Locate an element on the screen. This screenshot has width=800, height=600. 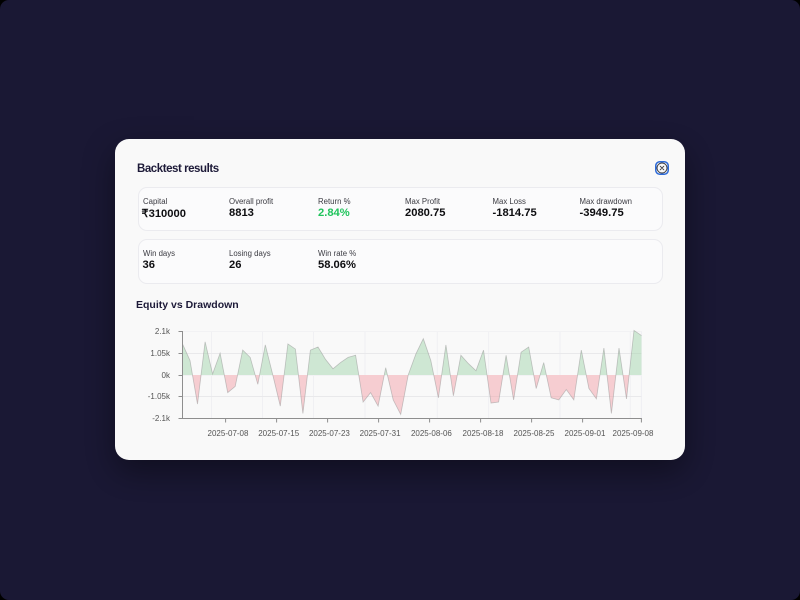
svg-text: -1.05k is located at coordinates (159, 396).